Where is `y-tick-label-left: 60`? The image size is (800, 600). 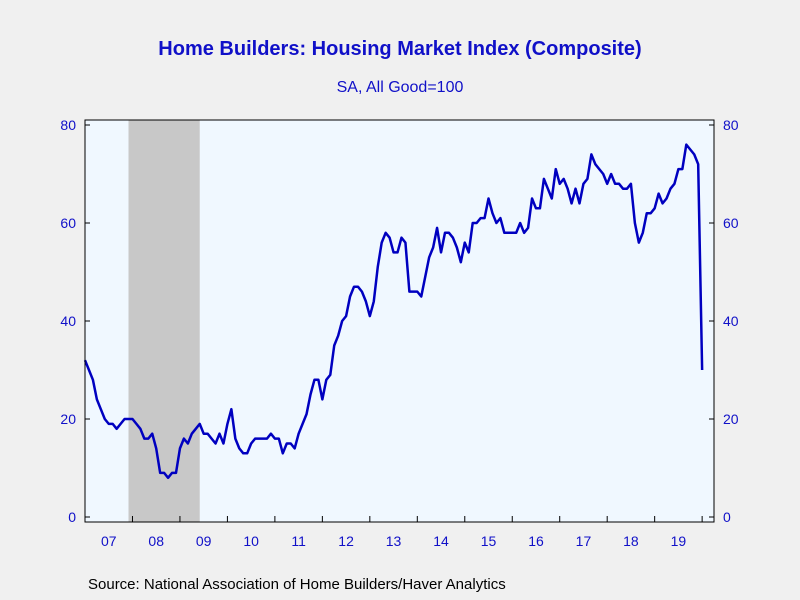
y-tick-label-left: 60 is located at coordinates (68, 223).